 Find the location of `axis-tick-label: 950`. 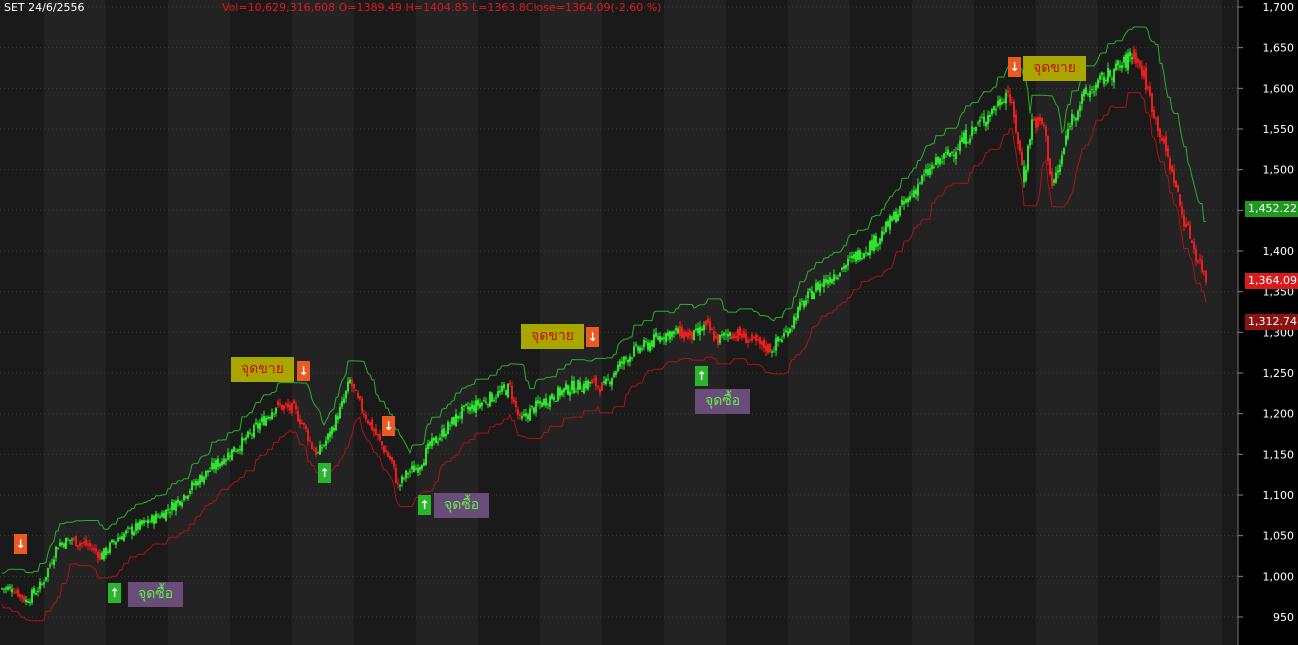

axis-tick-label: 950 is located at coordinates (1283, 617).